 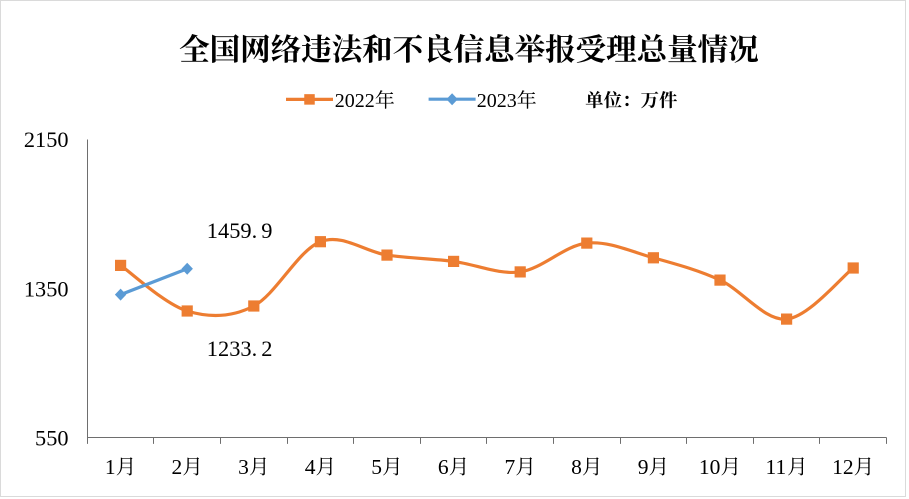 I want to click on svg-text: 4, so click(x=310, y=467).